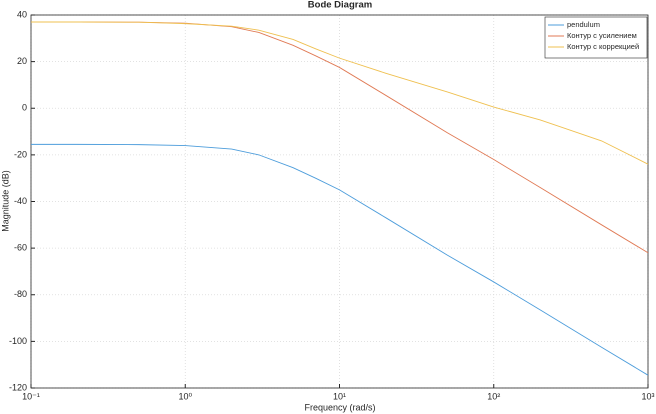 This screenshot has width=656, height=414. Describe the element at coordinates (493, 396) in the screenshot. I see `x-tick-label: 10²` at that location.